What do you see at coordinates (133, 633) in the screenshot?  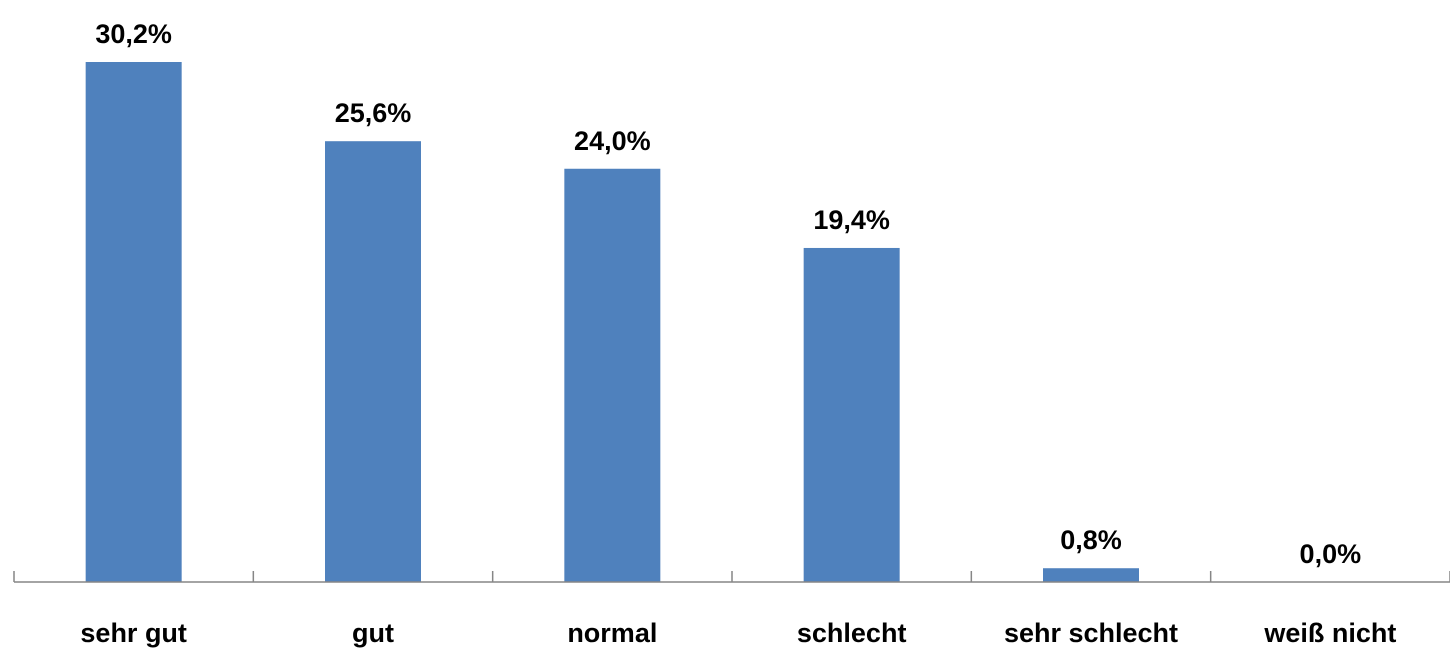 I see `category-label-0: sehr gut` at bounding box center [133, 633].